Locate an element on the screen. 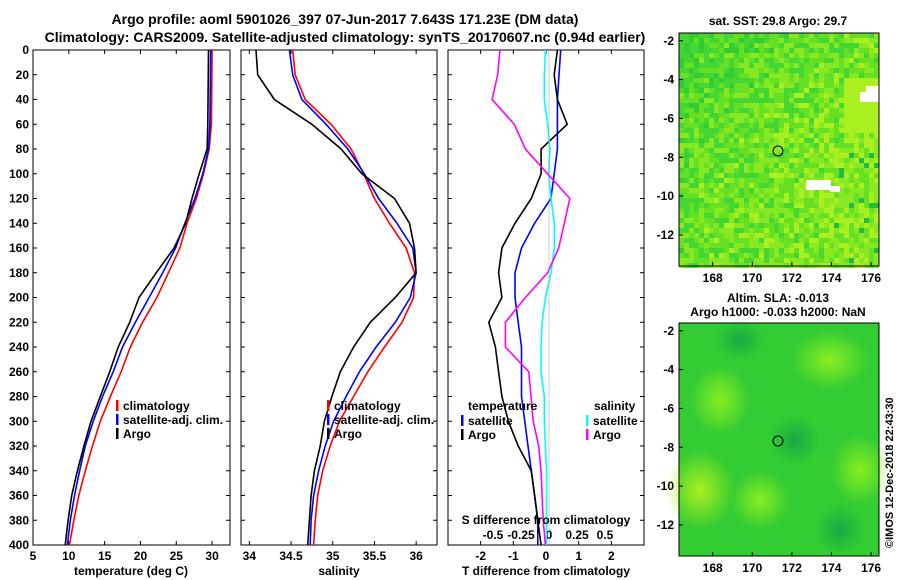 The image size is (900, 580). depth-tick-label: 340 is located at coordinates (19, 471).